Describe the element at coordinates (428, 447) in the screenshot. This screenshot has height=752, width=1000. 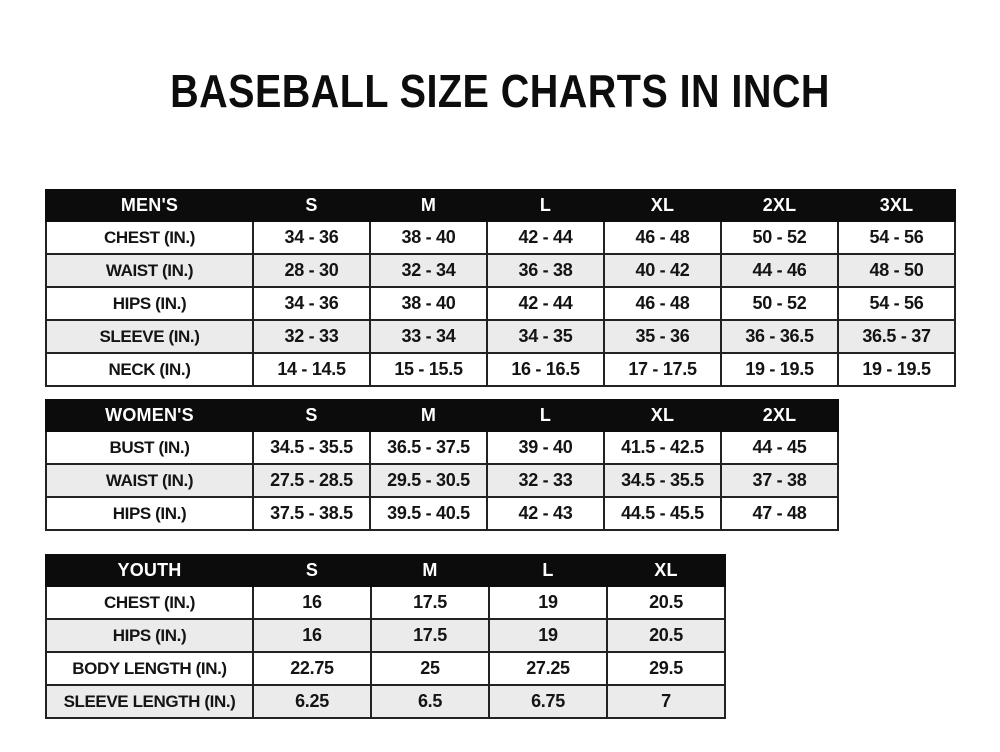
I see `size-value-cell: 36.5 - 37.5` at that location.